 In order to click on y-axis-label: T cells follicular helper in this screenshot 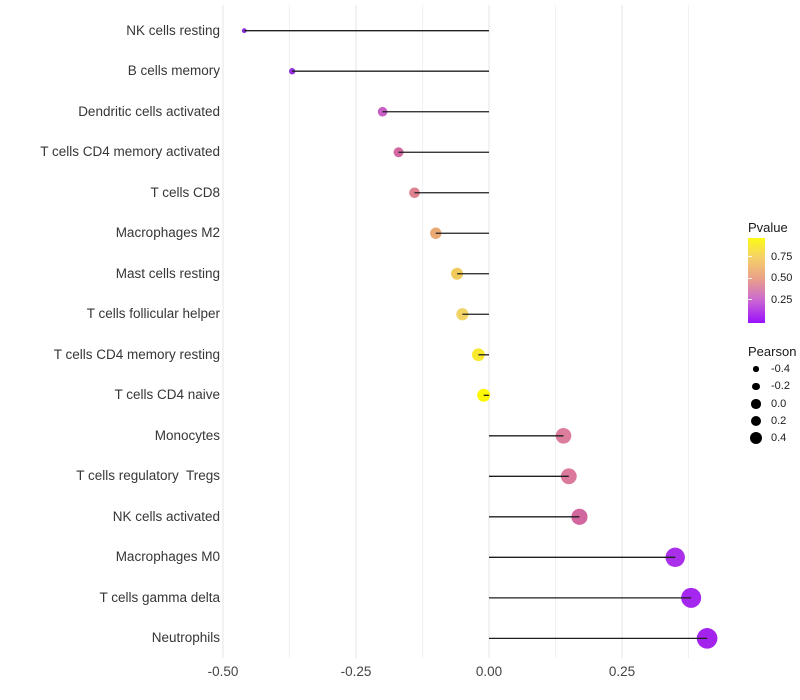, I will do `click(153, 314)`.